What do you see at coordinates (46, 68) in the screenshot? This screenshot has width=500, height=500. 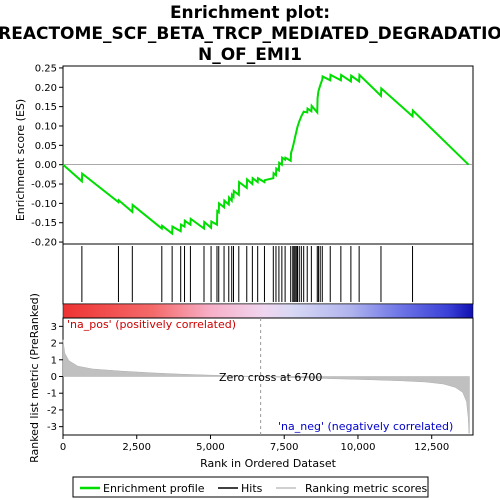 I see `es-y-tick-label: 0.25` at bounding box center [46, 68].